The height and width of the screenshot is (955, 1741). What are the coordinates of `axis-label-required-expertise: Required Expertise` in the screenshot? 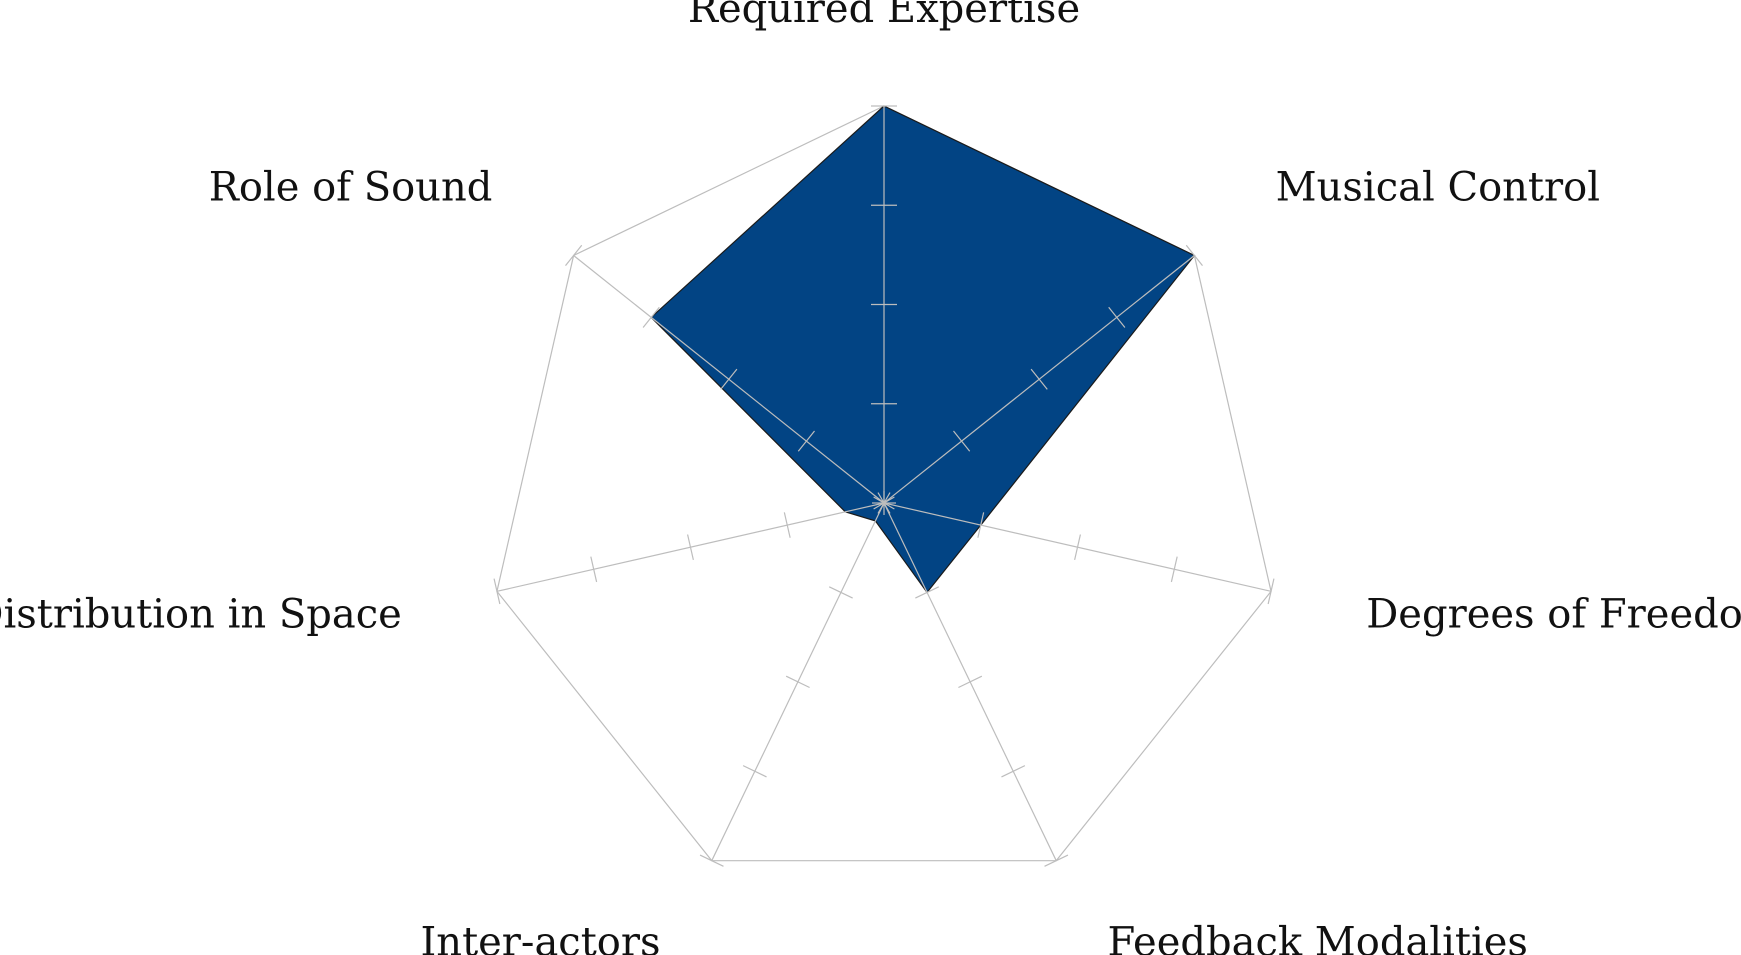 It's located at (884, 16).